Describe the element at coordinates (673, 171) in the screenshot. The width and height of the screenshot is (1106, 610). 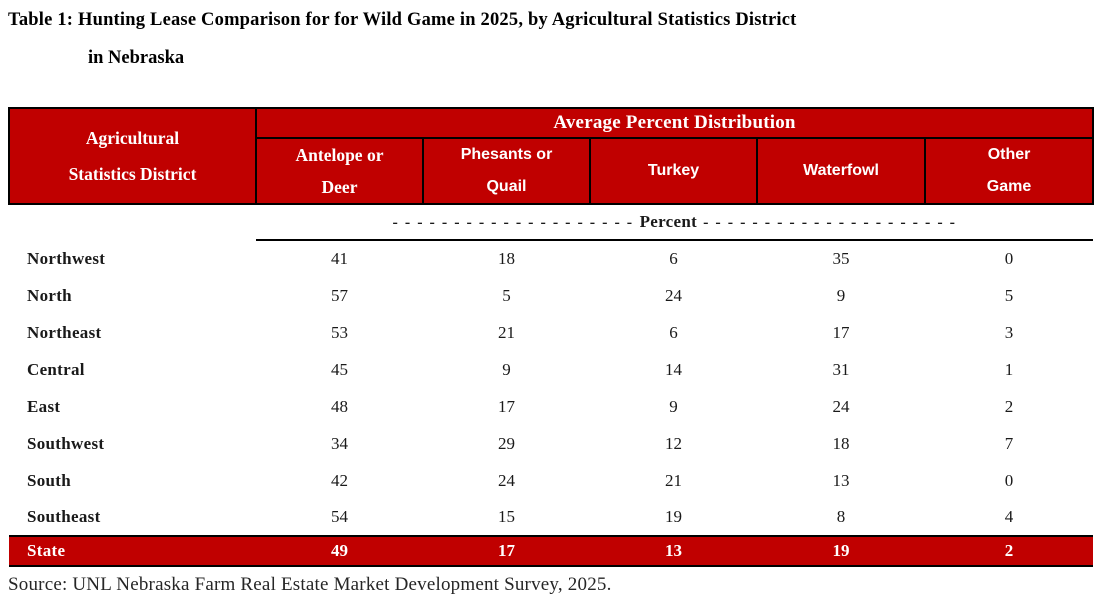
I see `column-header-turkey: Turkey` at that location.